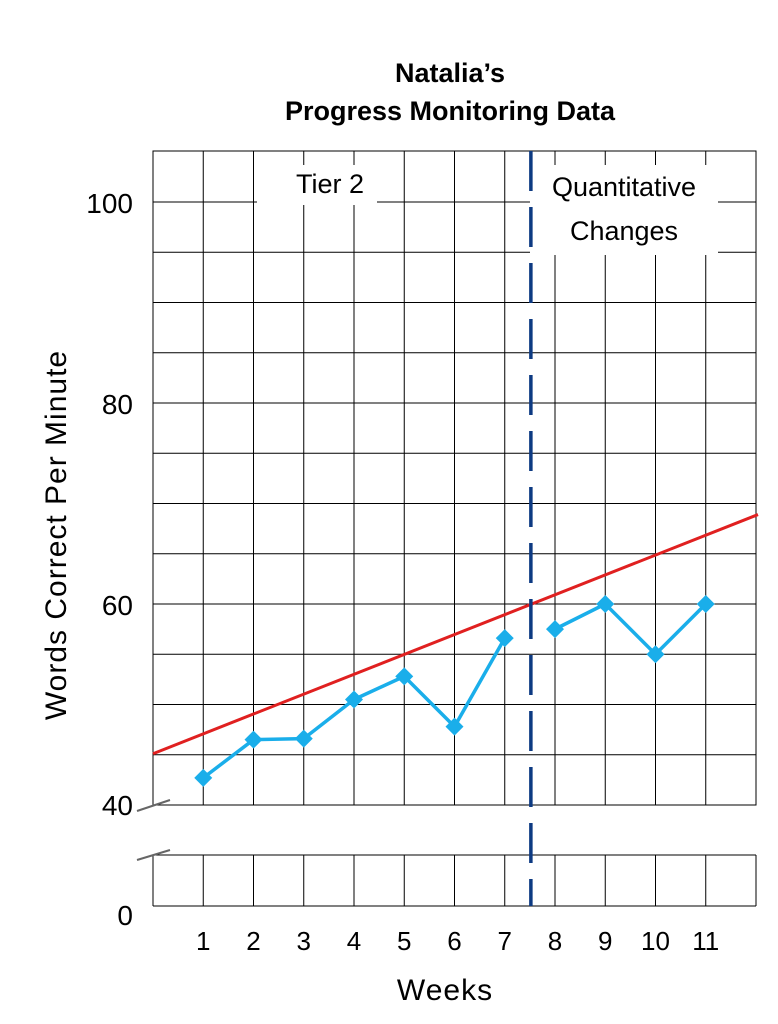  I want to click on chart-title-line2: Progress Monitoring Data, so click(450, 111).